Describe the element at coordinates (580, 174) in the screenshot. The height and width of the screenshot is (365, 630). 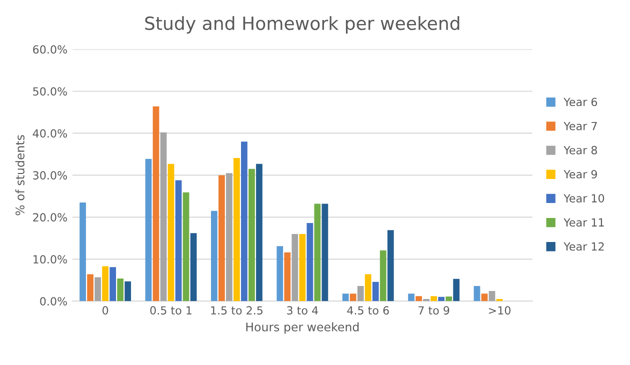
I see `legend-label: Year 9` at that location.